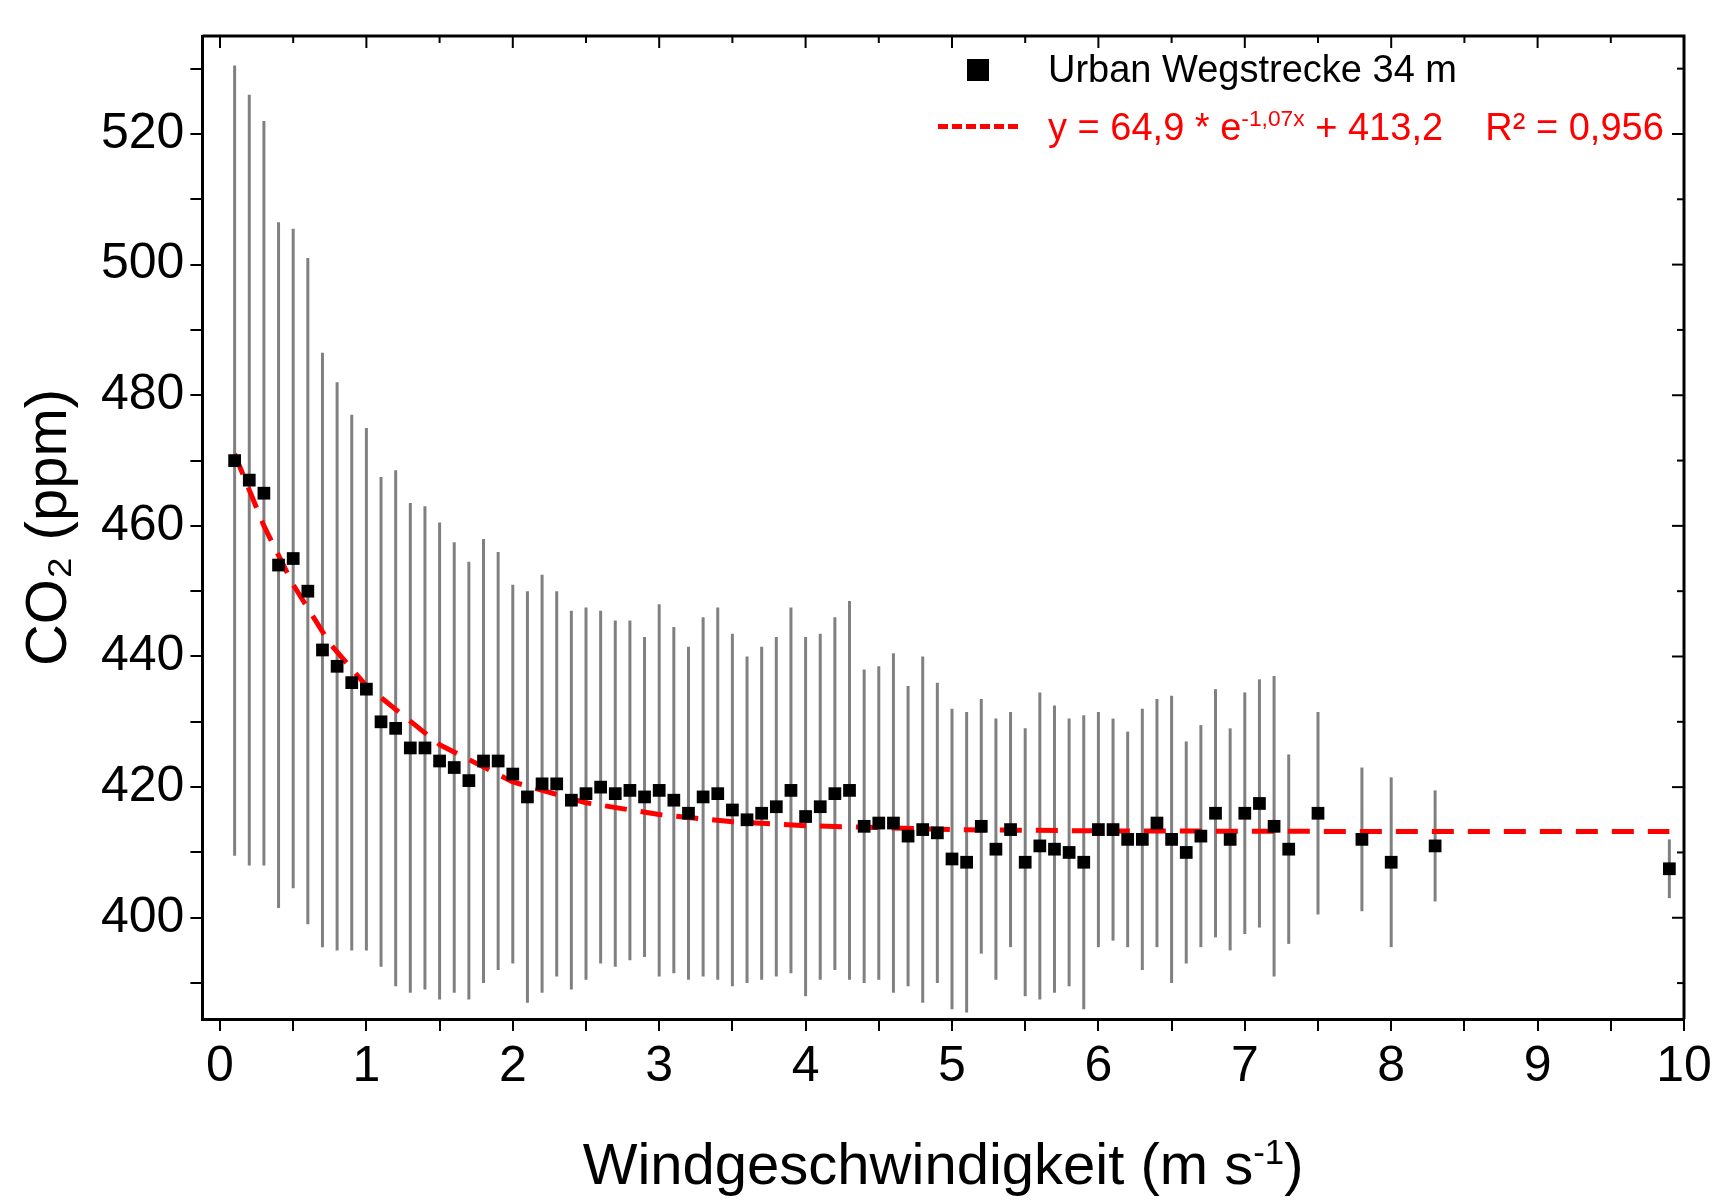 Image resolution: width=1724 pixels, height=1203 pixels. I want to click on x-tick-label: 8, so click(1391, 1063).